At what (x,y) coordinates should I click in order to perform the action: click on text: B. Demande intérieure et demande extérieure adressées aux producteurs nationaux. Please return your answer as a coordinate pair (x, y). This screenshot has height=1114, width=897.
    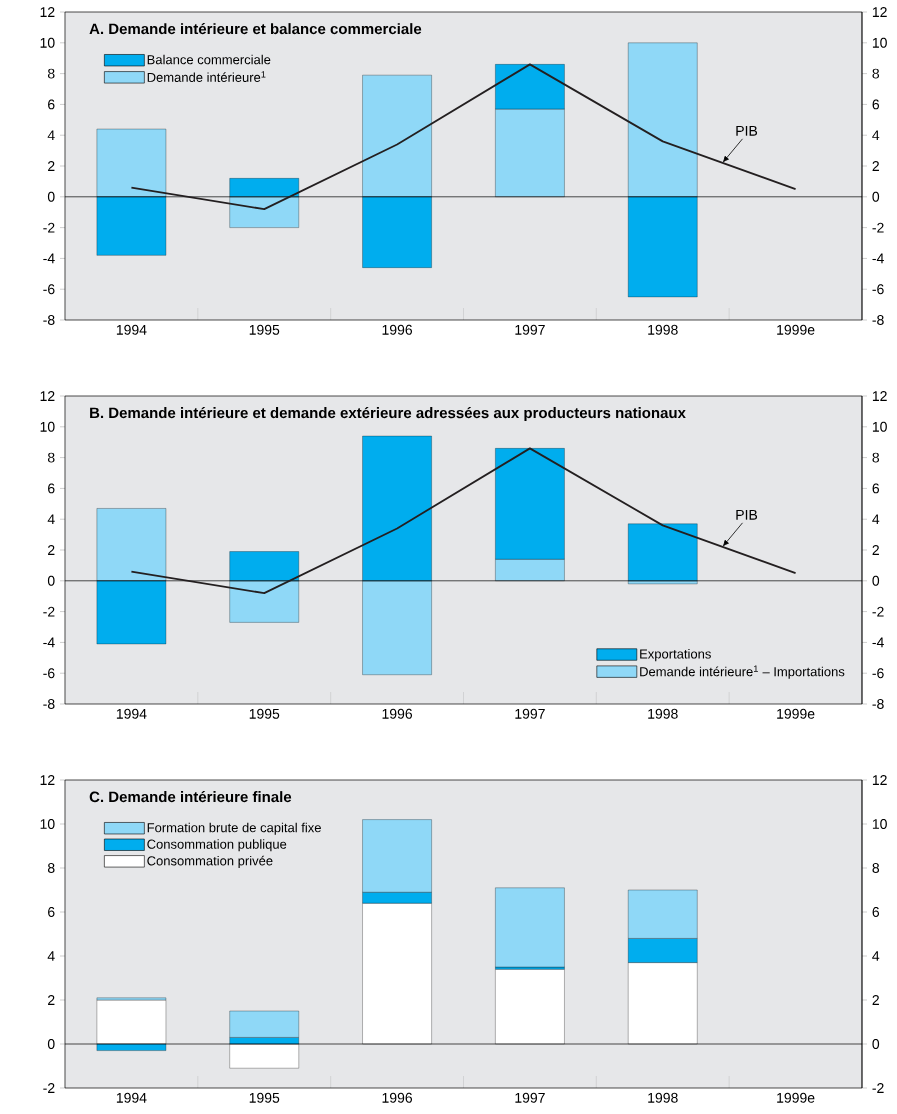
    Looking at the image, I should click on (388, 414).